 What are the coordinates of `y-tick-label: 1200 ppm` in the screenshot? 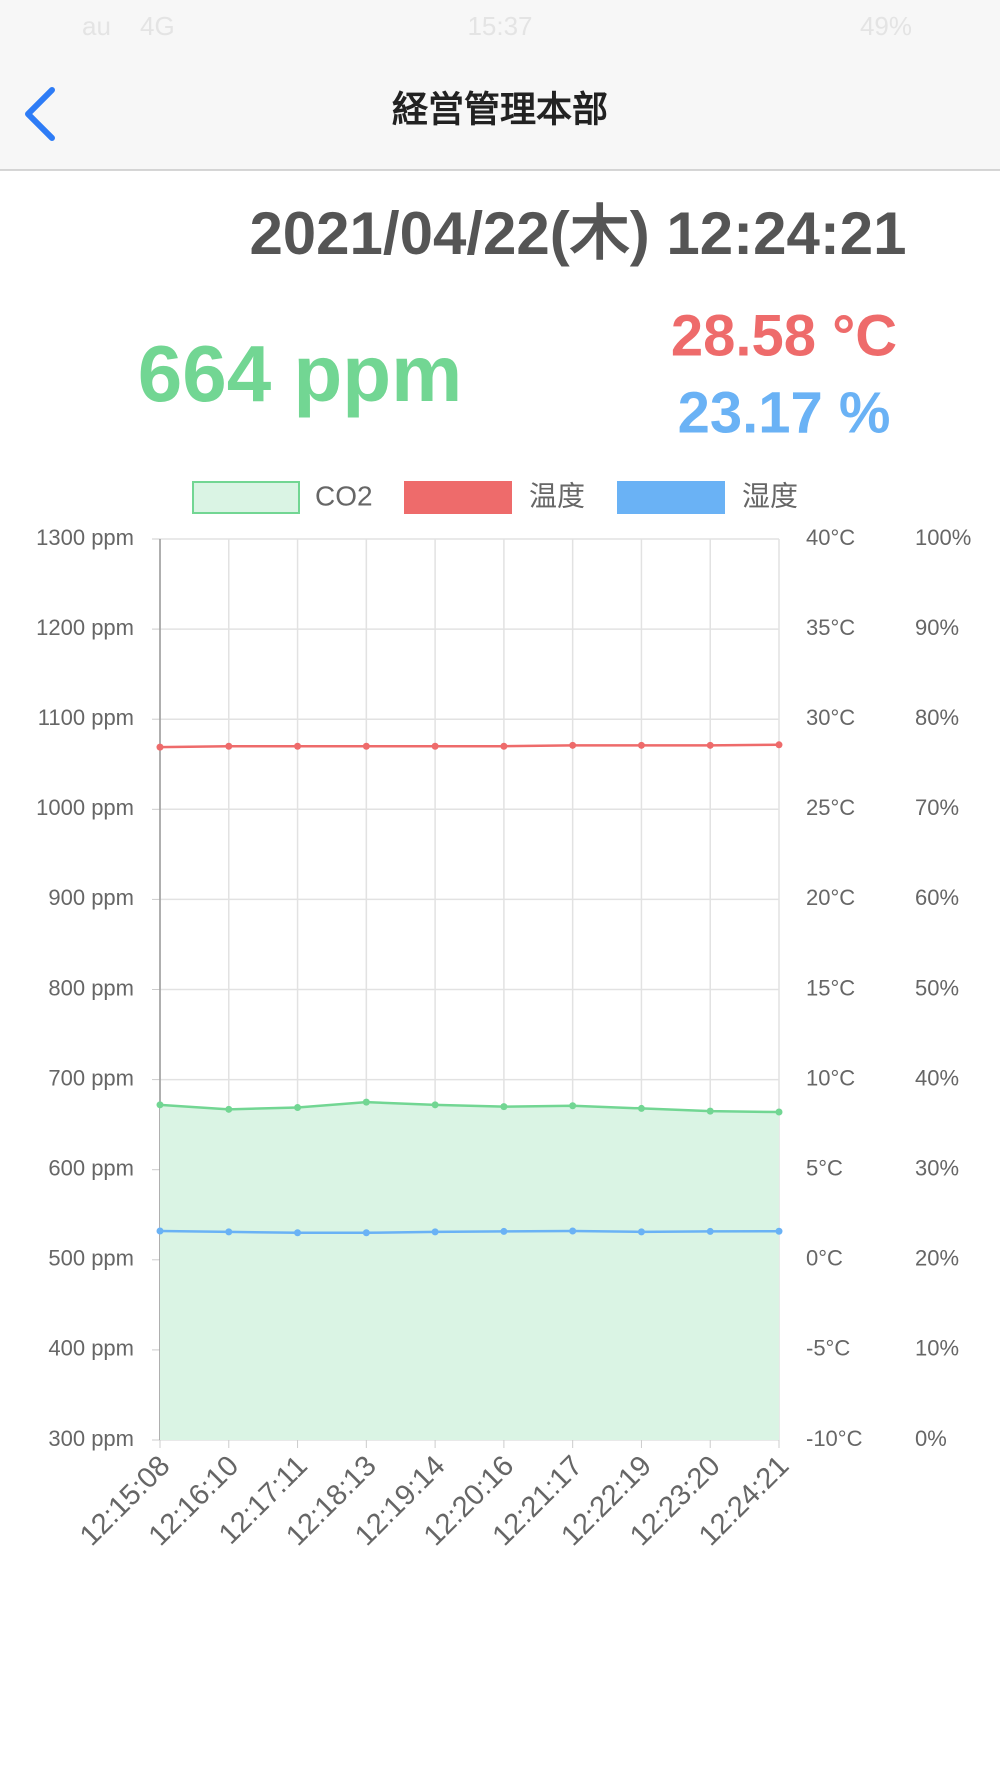 It's located at (85, 627).